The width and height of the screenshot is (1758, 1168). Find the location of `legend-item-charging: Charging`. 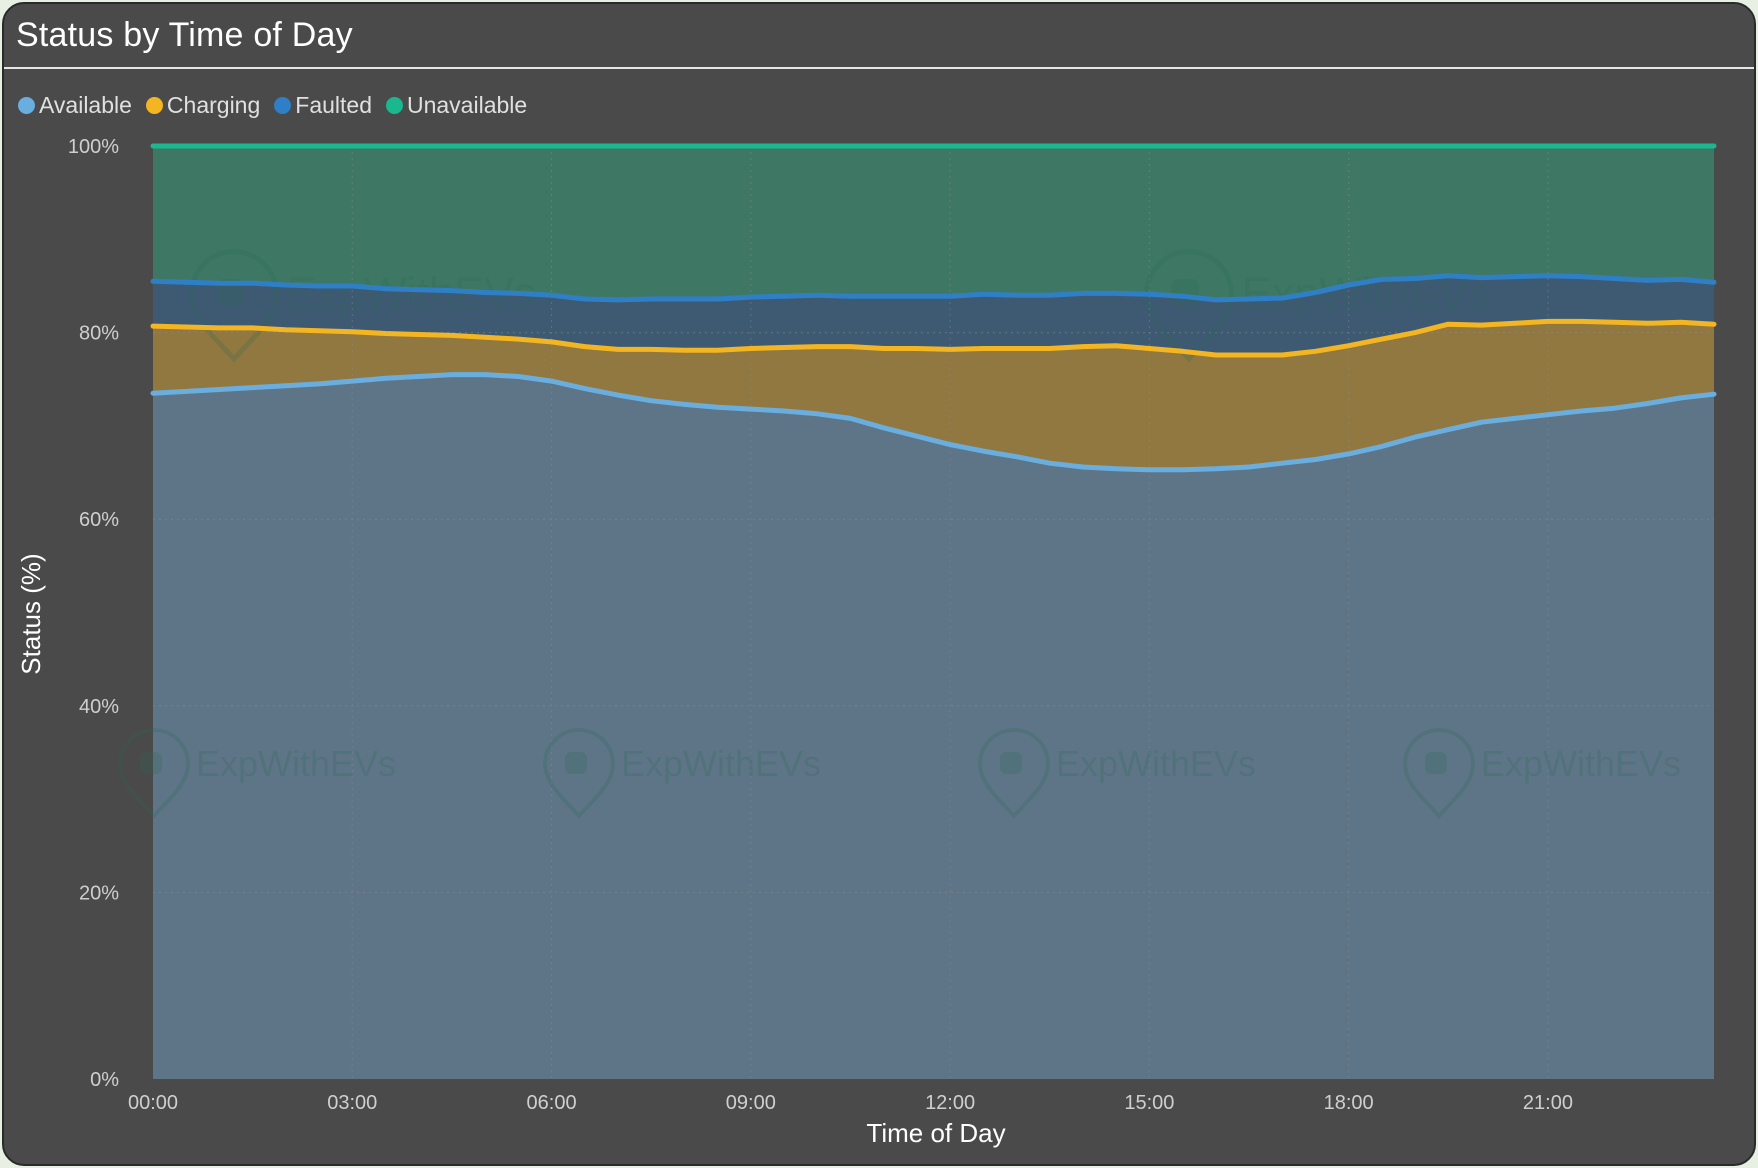

legend-item-charging: Charging is located at coordinates (203, 105).